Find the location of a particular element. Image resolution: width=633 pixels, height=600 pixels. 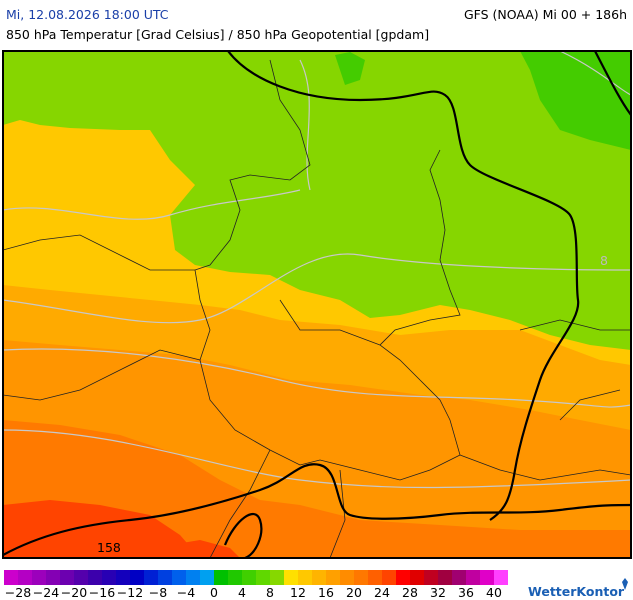

colorbar-label: 32 is located at coordinates (438, 592).